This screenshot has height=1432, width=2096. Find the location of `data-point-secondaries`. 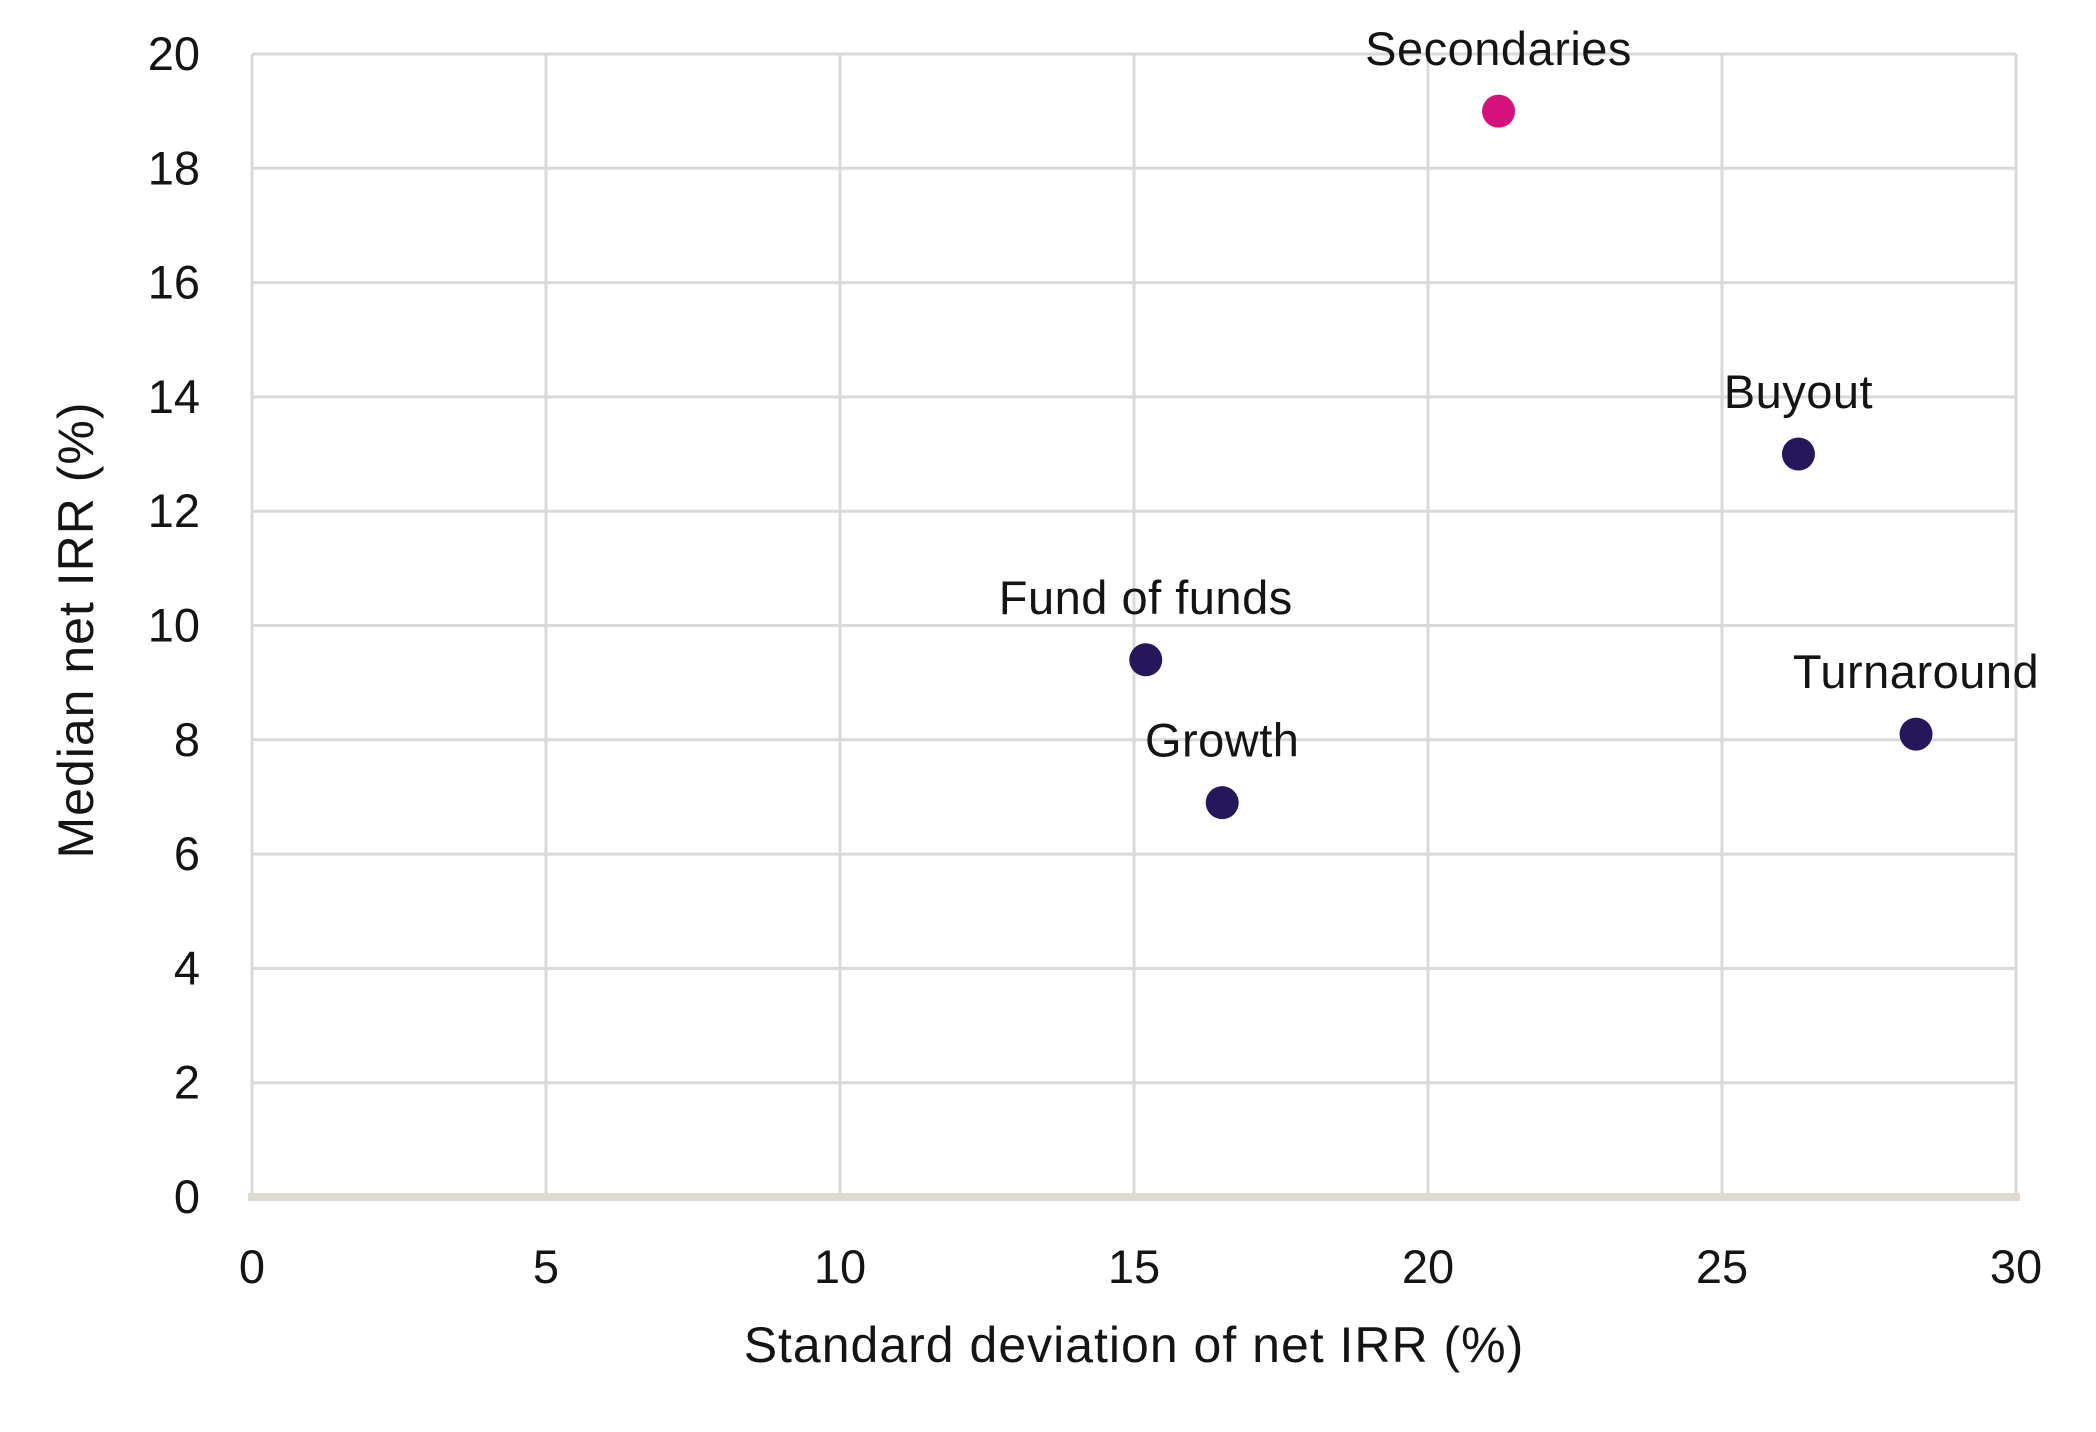

data-point-secondaries is located at coordinates (1499, 111).